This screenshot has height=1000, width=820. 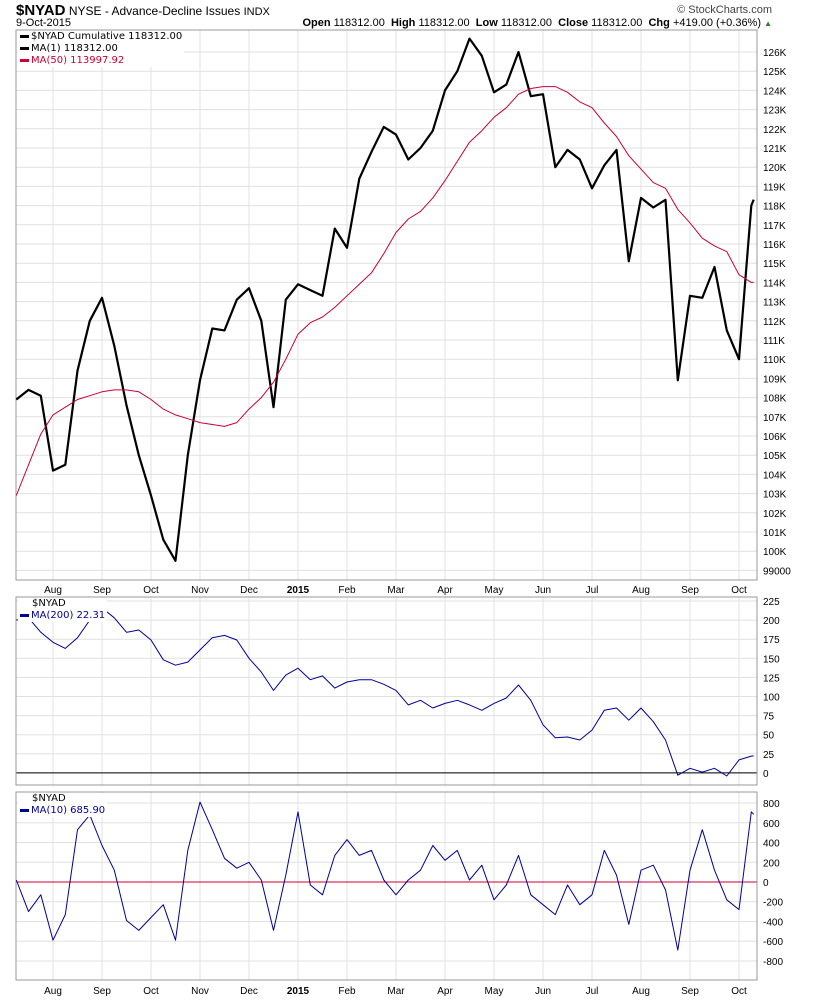 I want to click on legend-item-ma200: MA(200) 22.31, so click(x=62, y=616).